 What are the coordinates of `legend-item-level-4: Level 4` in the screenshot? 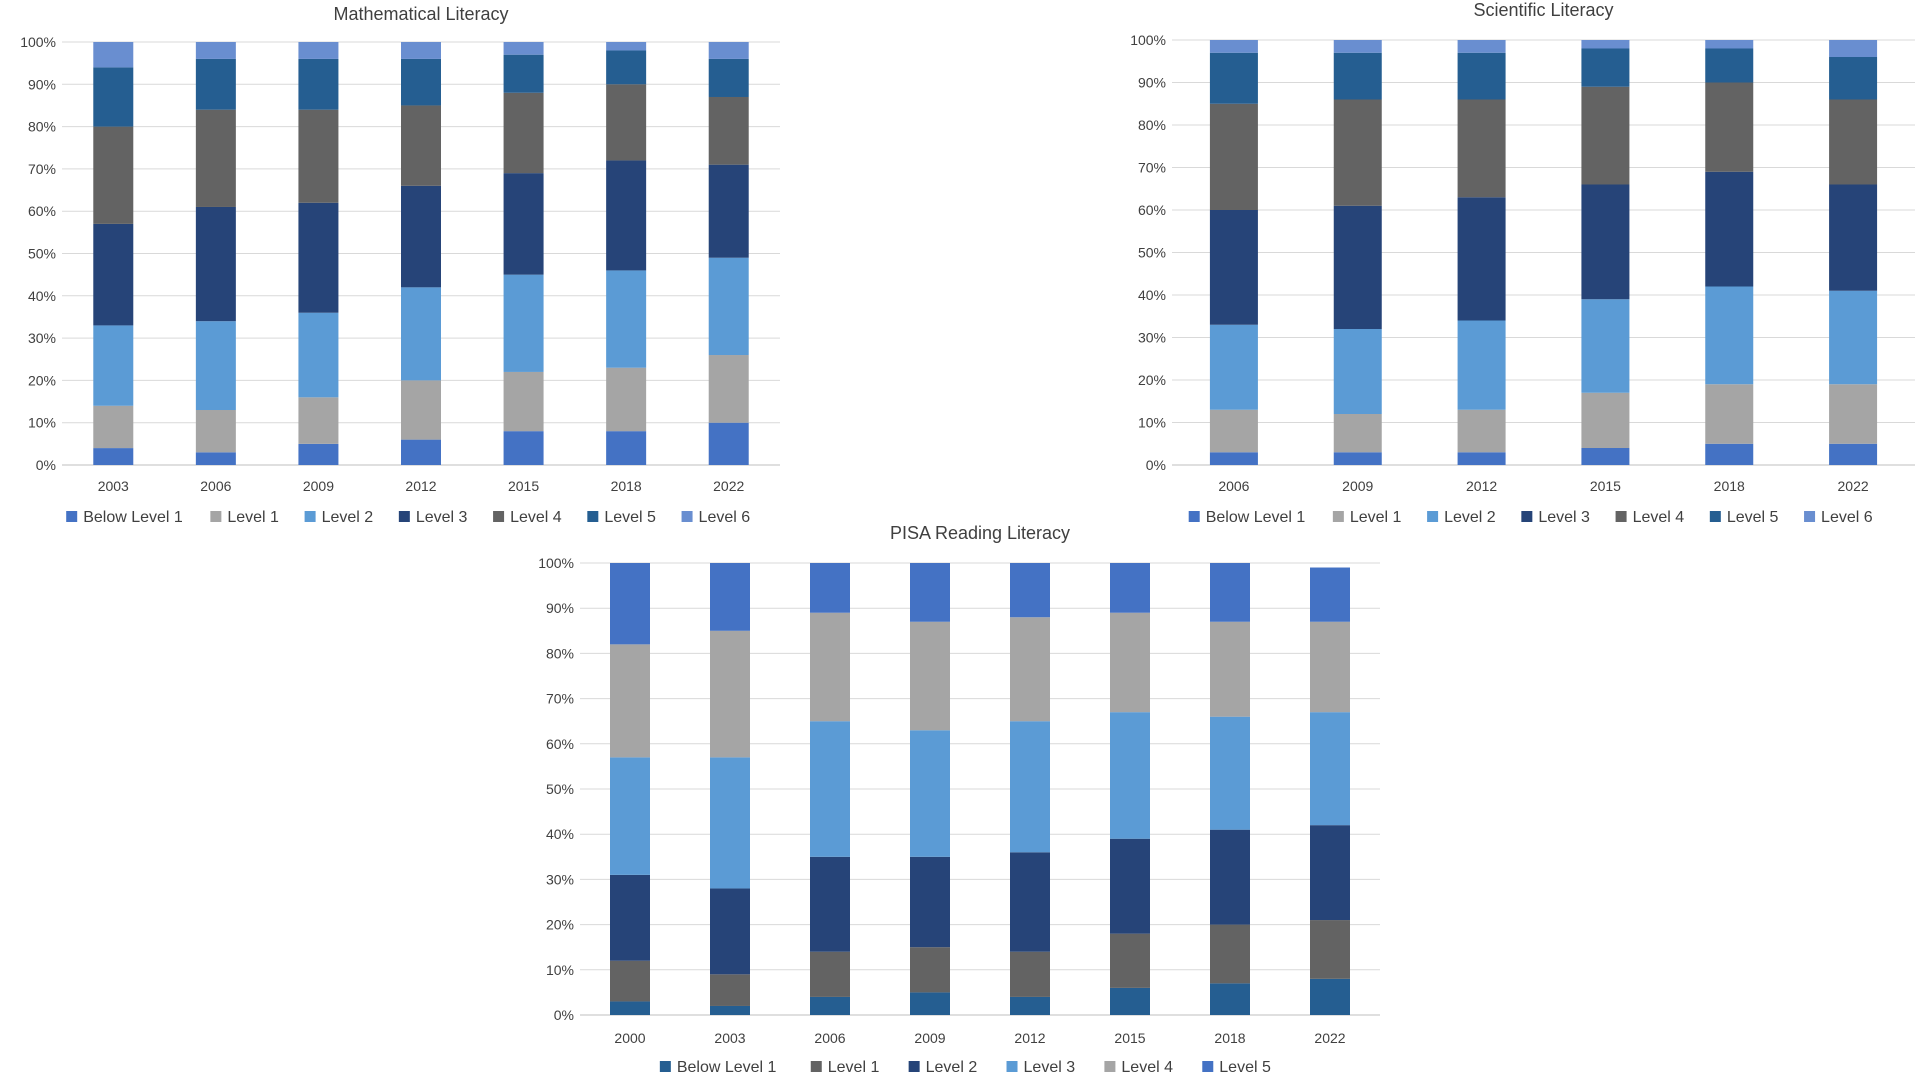 It's located at (1138, 1067).